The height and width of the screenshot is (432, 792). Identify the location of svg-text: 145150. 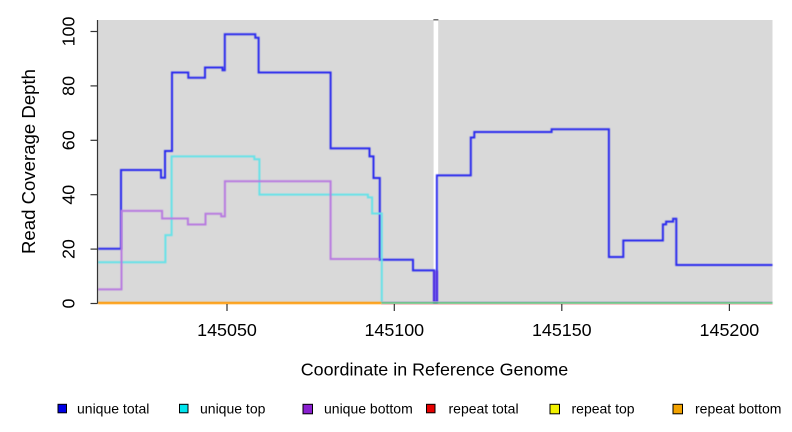
(562, 330).